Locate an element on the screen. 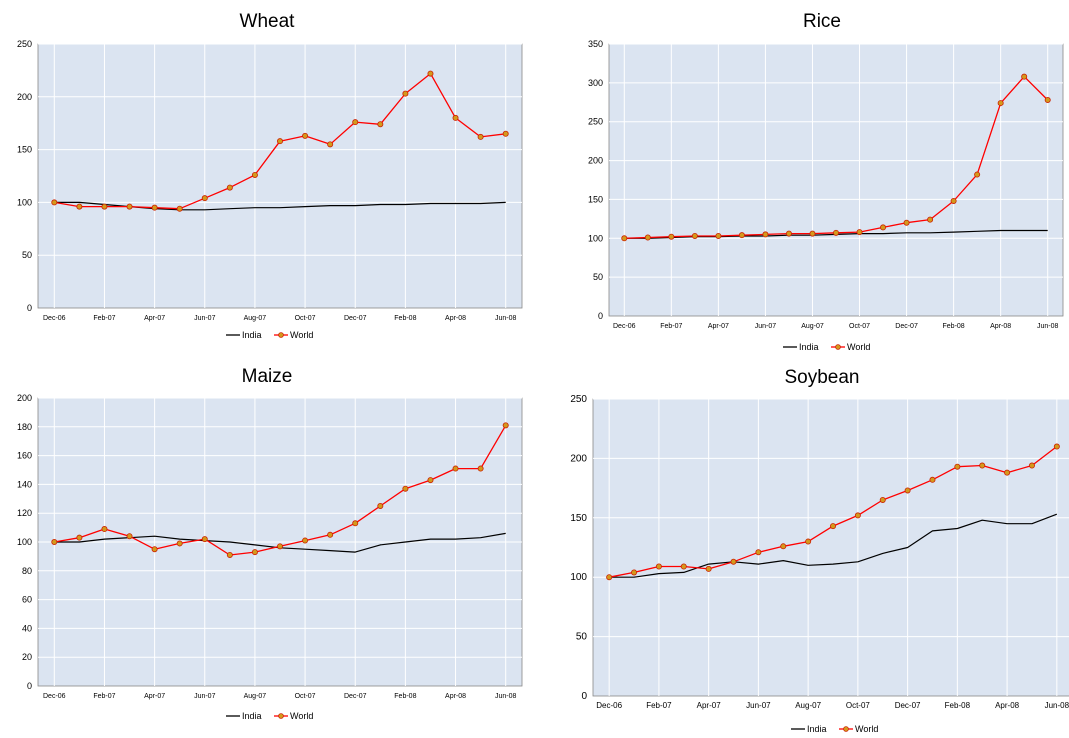  wheat-world-legend-marker is located at coordinates (281, 335).